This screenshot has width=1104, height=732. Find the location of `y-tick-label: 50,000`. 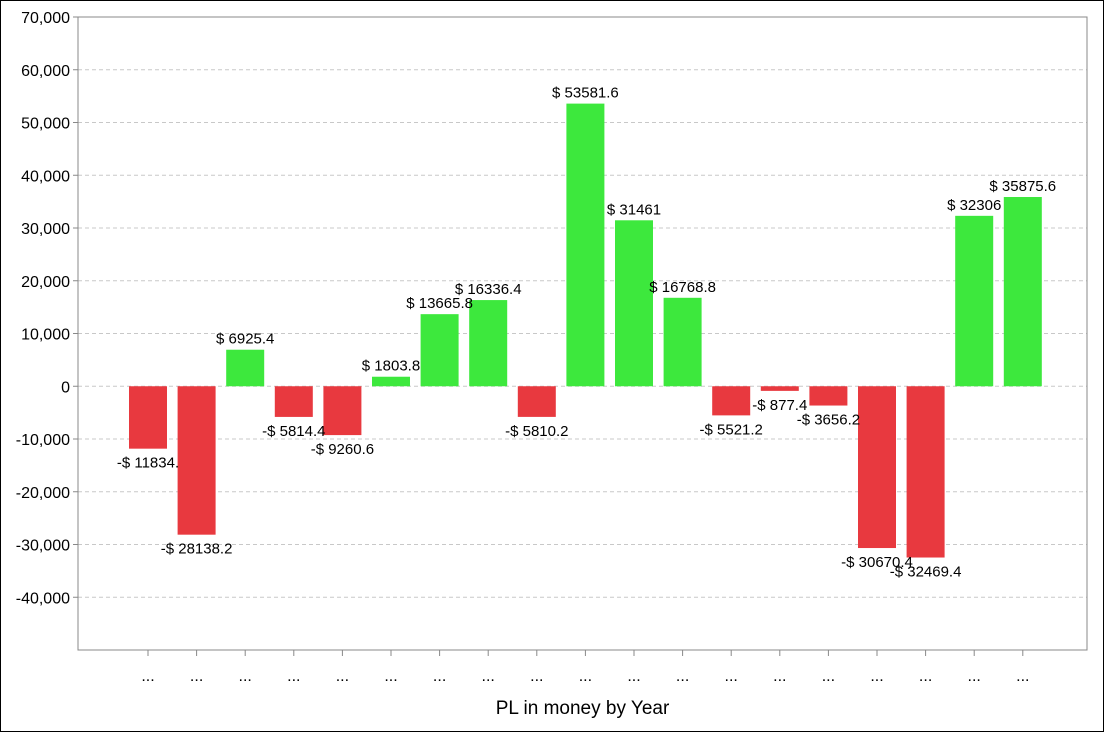

y-tick-label: 50,000 is located at coordinates (45, 124).